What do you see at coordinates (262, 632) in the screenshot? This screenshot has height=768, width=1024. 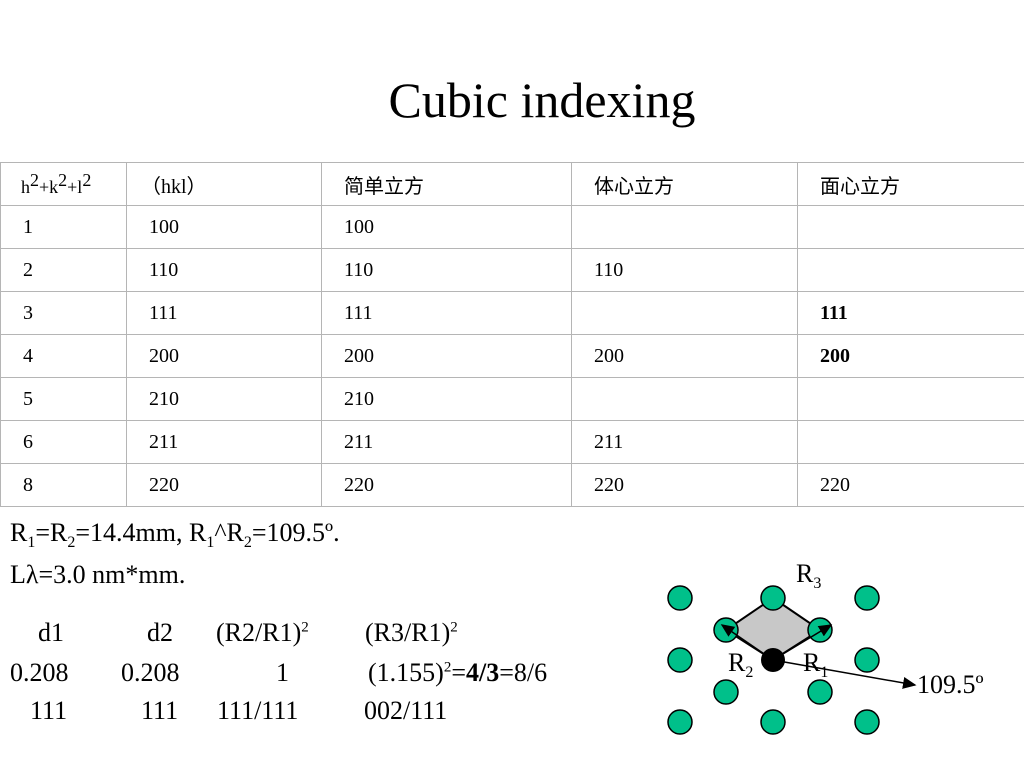 I see `calc-header-r2r1: (R2/R1)2` at bounding box center [262, 632].